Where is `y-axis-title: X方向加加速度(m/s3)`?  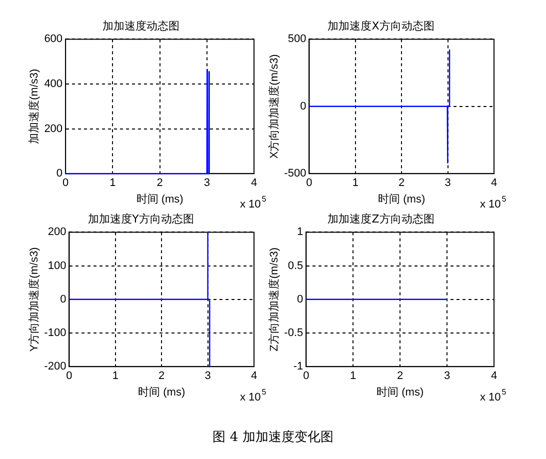
y-axis-title: X方向加加速度(m/s3) is located at coordinates (274, 106).